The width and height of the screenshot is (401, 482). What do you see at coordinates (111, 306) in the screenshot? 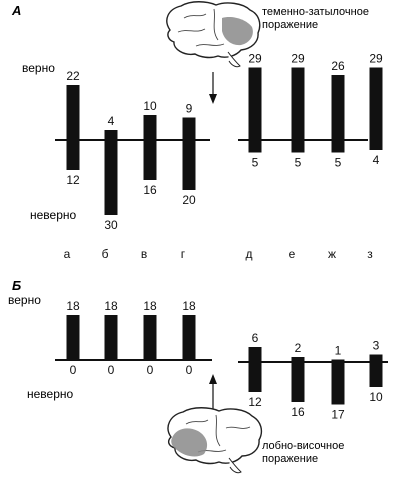
I see `value-label-correct-b-1: 18` at bounding box center [111, 306].